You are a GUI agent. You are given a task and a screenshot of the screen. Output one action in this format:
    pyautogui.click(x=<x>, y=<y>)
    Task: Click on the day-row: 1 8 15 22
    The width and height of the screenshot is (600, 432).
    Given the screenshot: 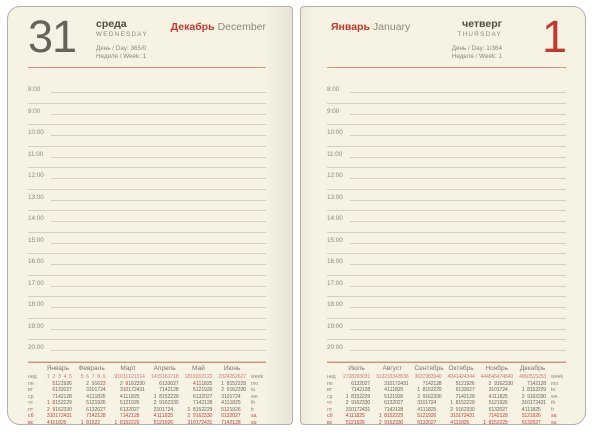 What is the action you would take?
    pyautogui.click(x=92, y=423)
    